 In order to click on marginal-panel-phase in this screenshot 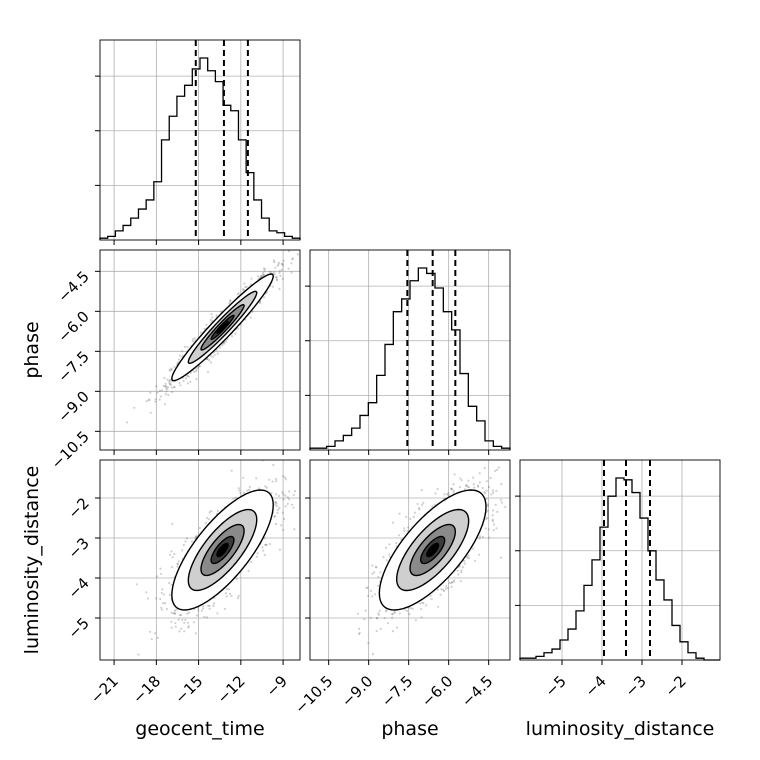, I will do `click(408, 350)`.